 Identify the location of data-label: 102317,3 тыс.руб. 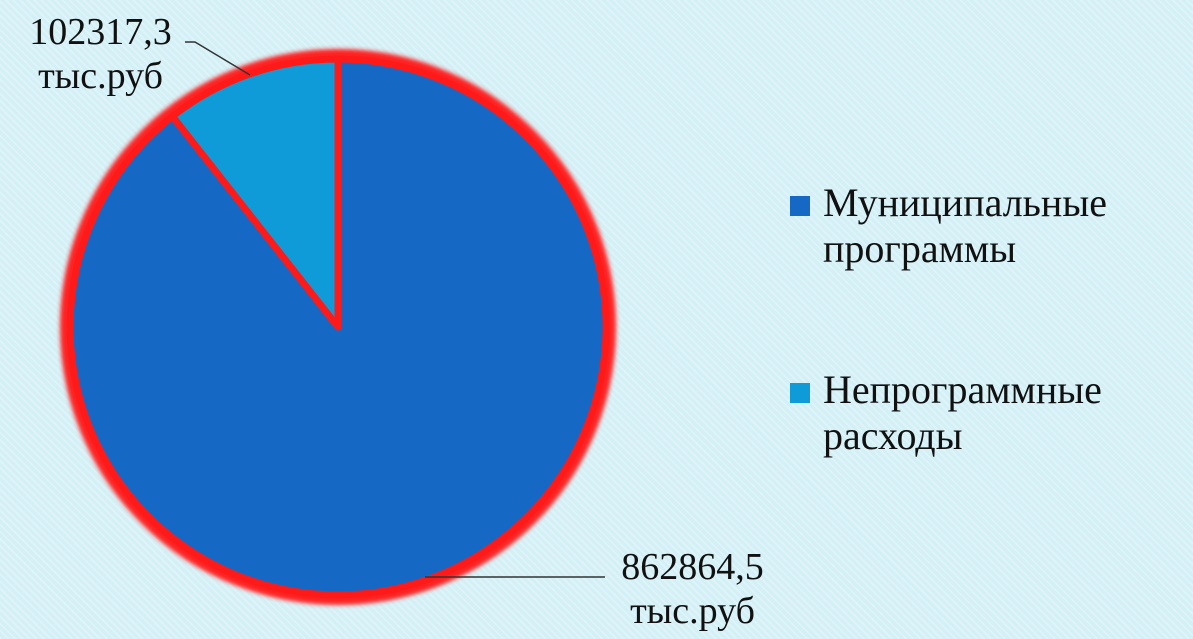
(100, 54).